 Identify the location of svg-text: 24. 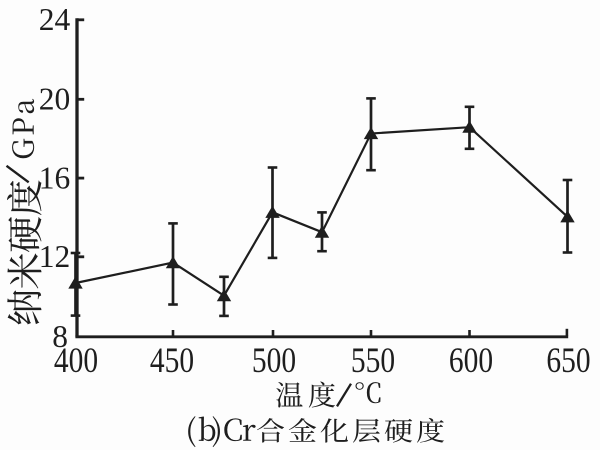
(55, 19).